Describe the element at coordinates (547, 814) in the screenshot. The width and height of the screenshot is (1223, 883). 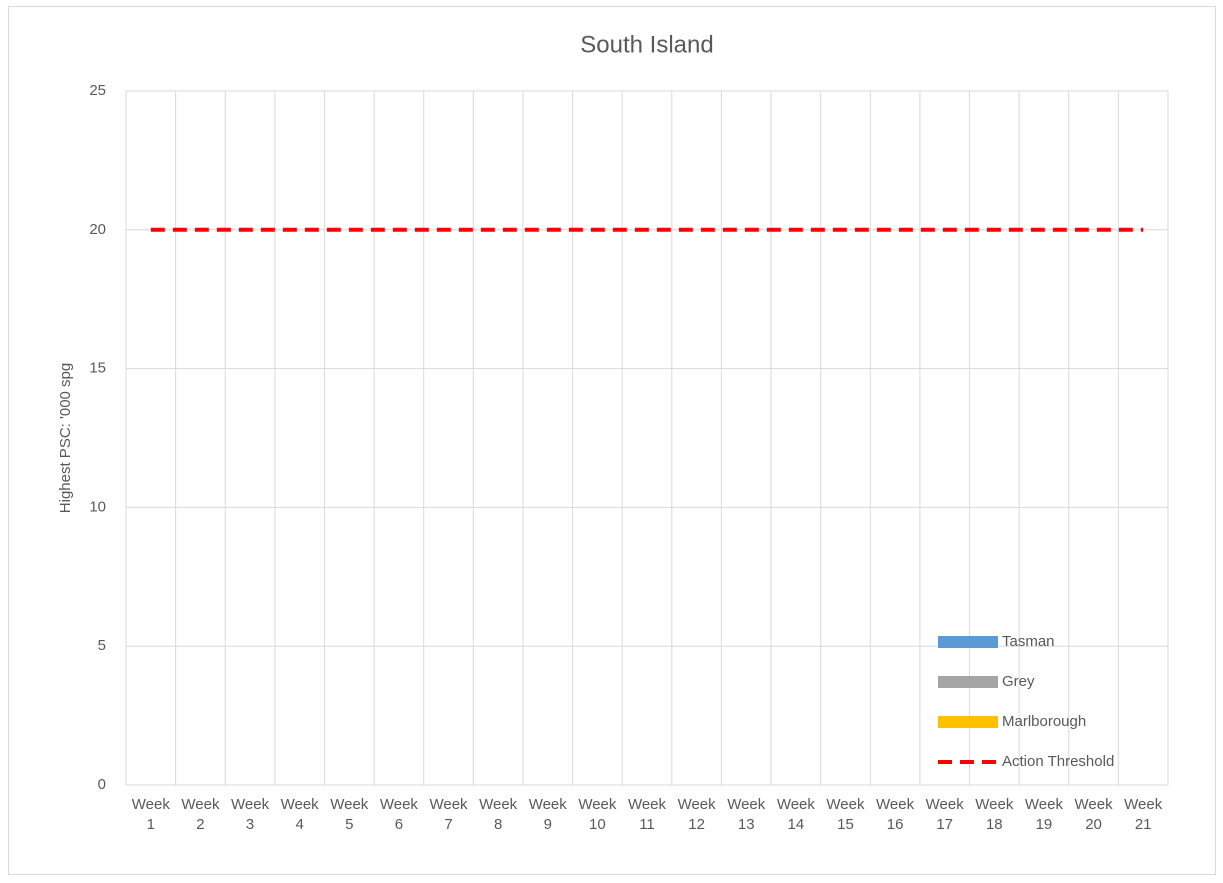
I see `x-tick-label: Week 9` at that location.